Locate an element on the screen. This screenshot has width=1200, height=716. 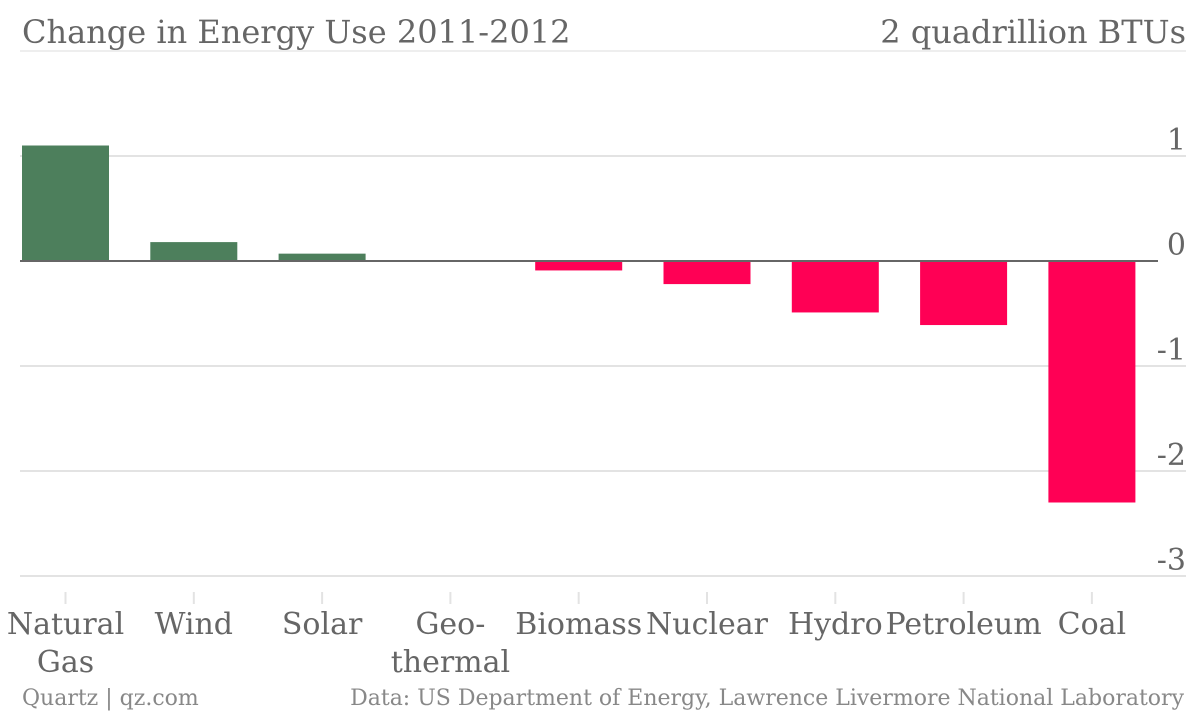
x-tick-label: Nuclear is located at coordinates (707, 624).